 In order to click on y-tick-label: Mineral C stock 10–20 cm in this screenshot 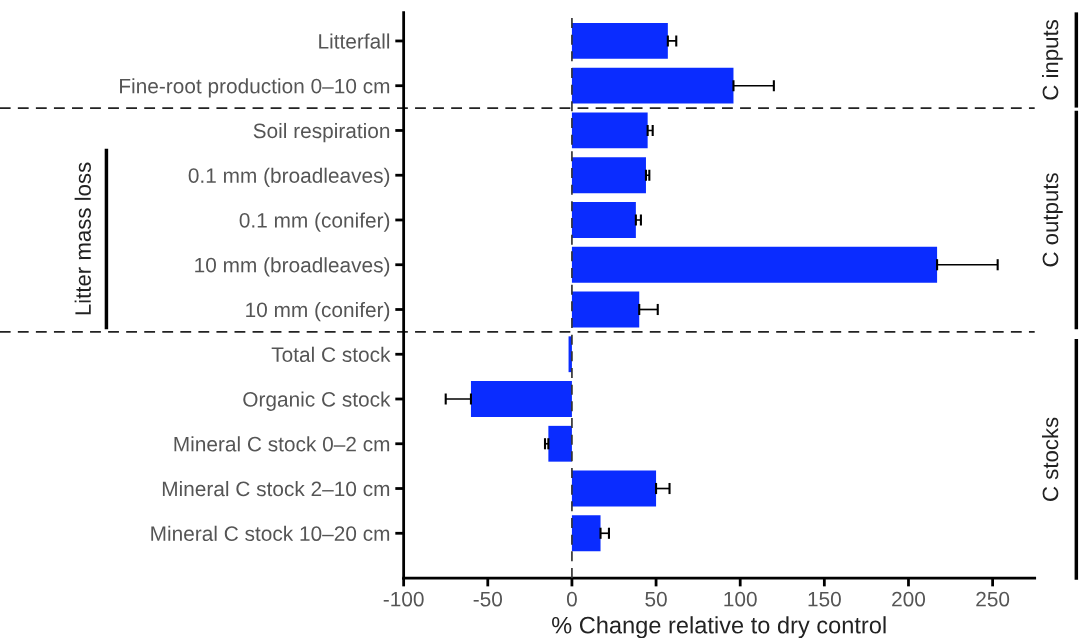, I will do `click(270, 533)`.